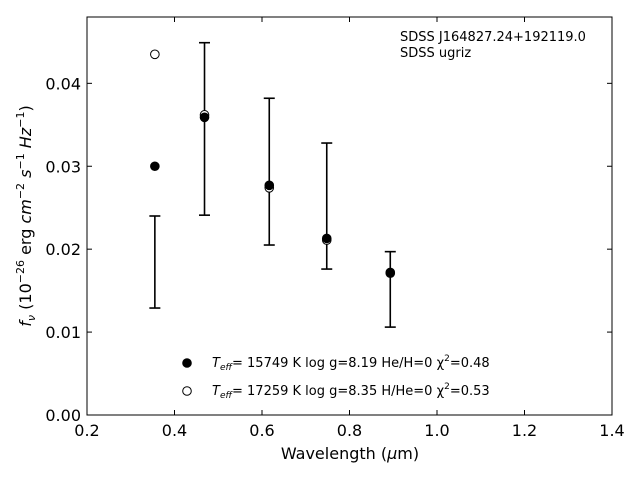 This screenshot has width=640, height=480. I want to click on x-tick-label: 0.4, so click(174, 430).